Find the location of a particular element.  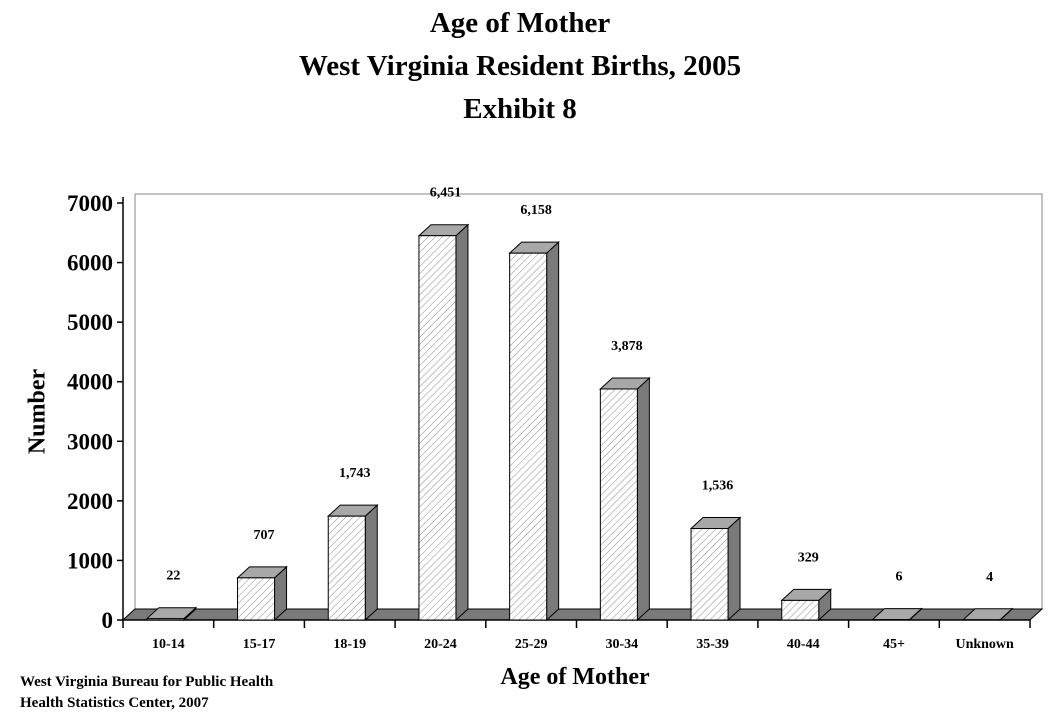

x-tick-label: 10-14 is located at coordinates (168, 644).